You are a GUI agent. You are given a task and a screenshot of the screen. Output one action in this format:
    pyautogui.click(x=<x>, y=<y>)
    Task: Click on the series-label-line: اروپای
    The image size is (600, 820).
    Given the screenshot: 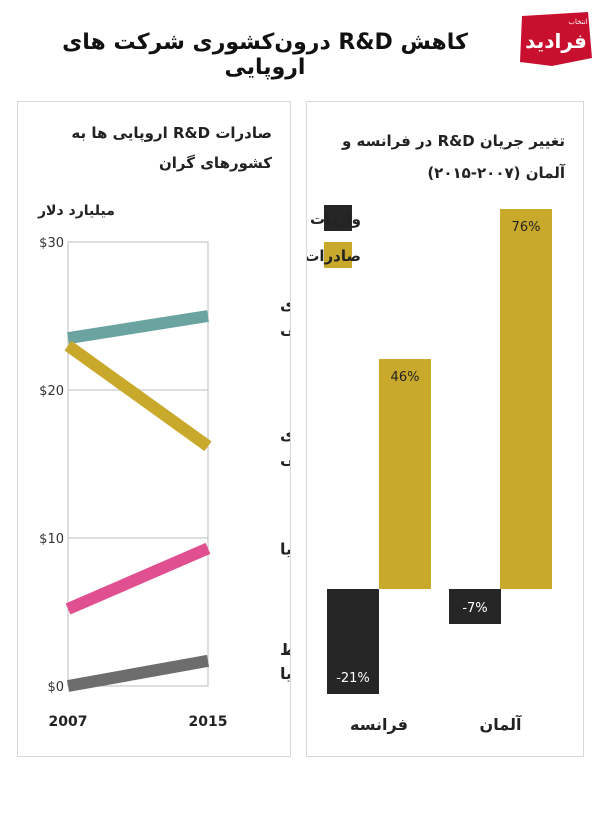 What is the action you would take?
    pyautogui.click(x=285, y=435)
    